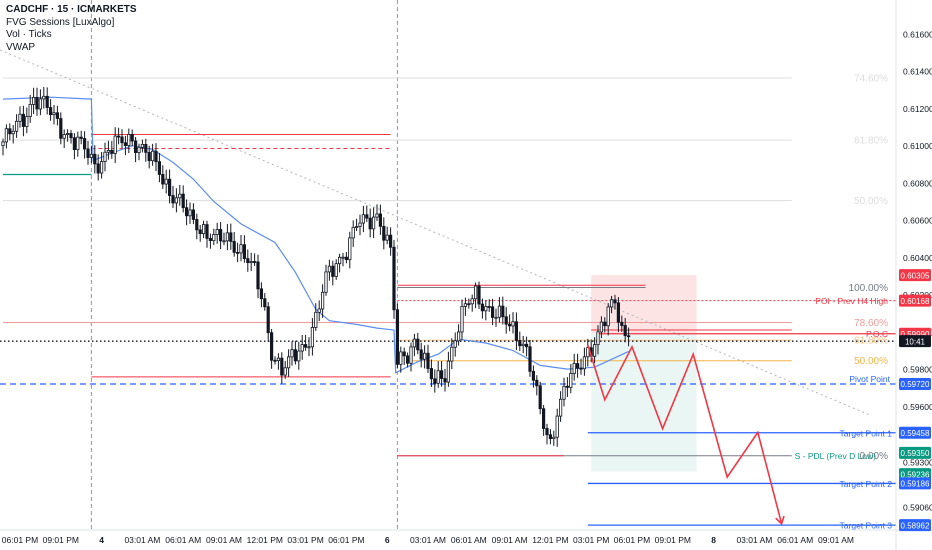 The height and width of the screenshot is (550, 932). I want to click on target-label-1: Target Point 1, so click(866, 433).